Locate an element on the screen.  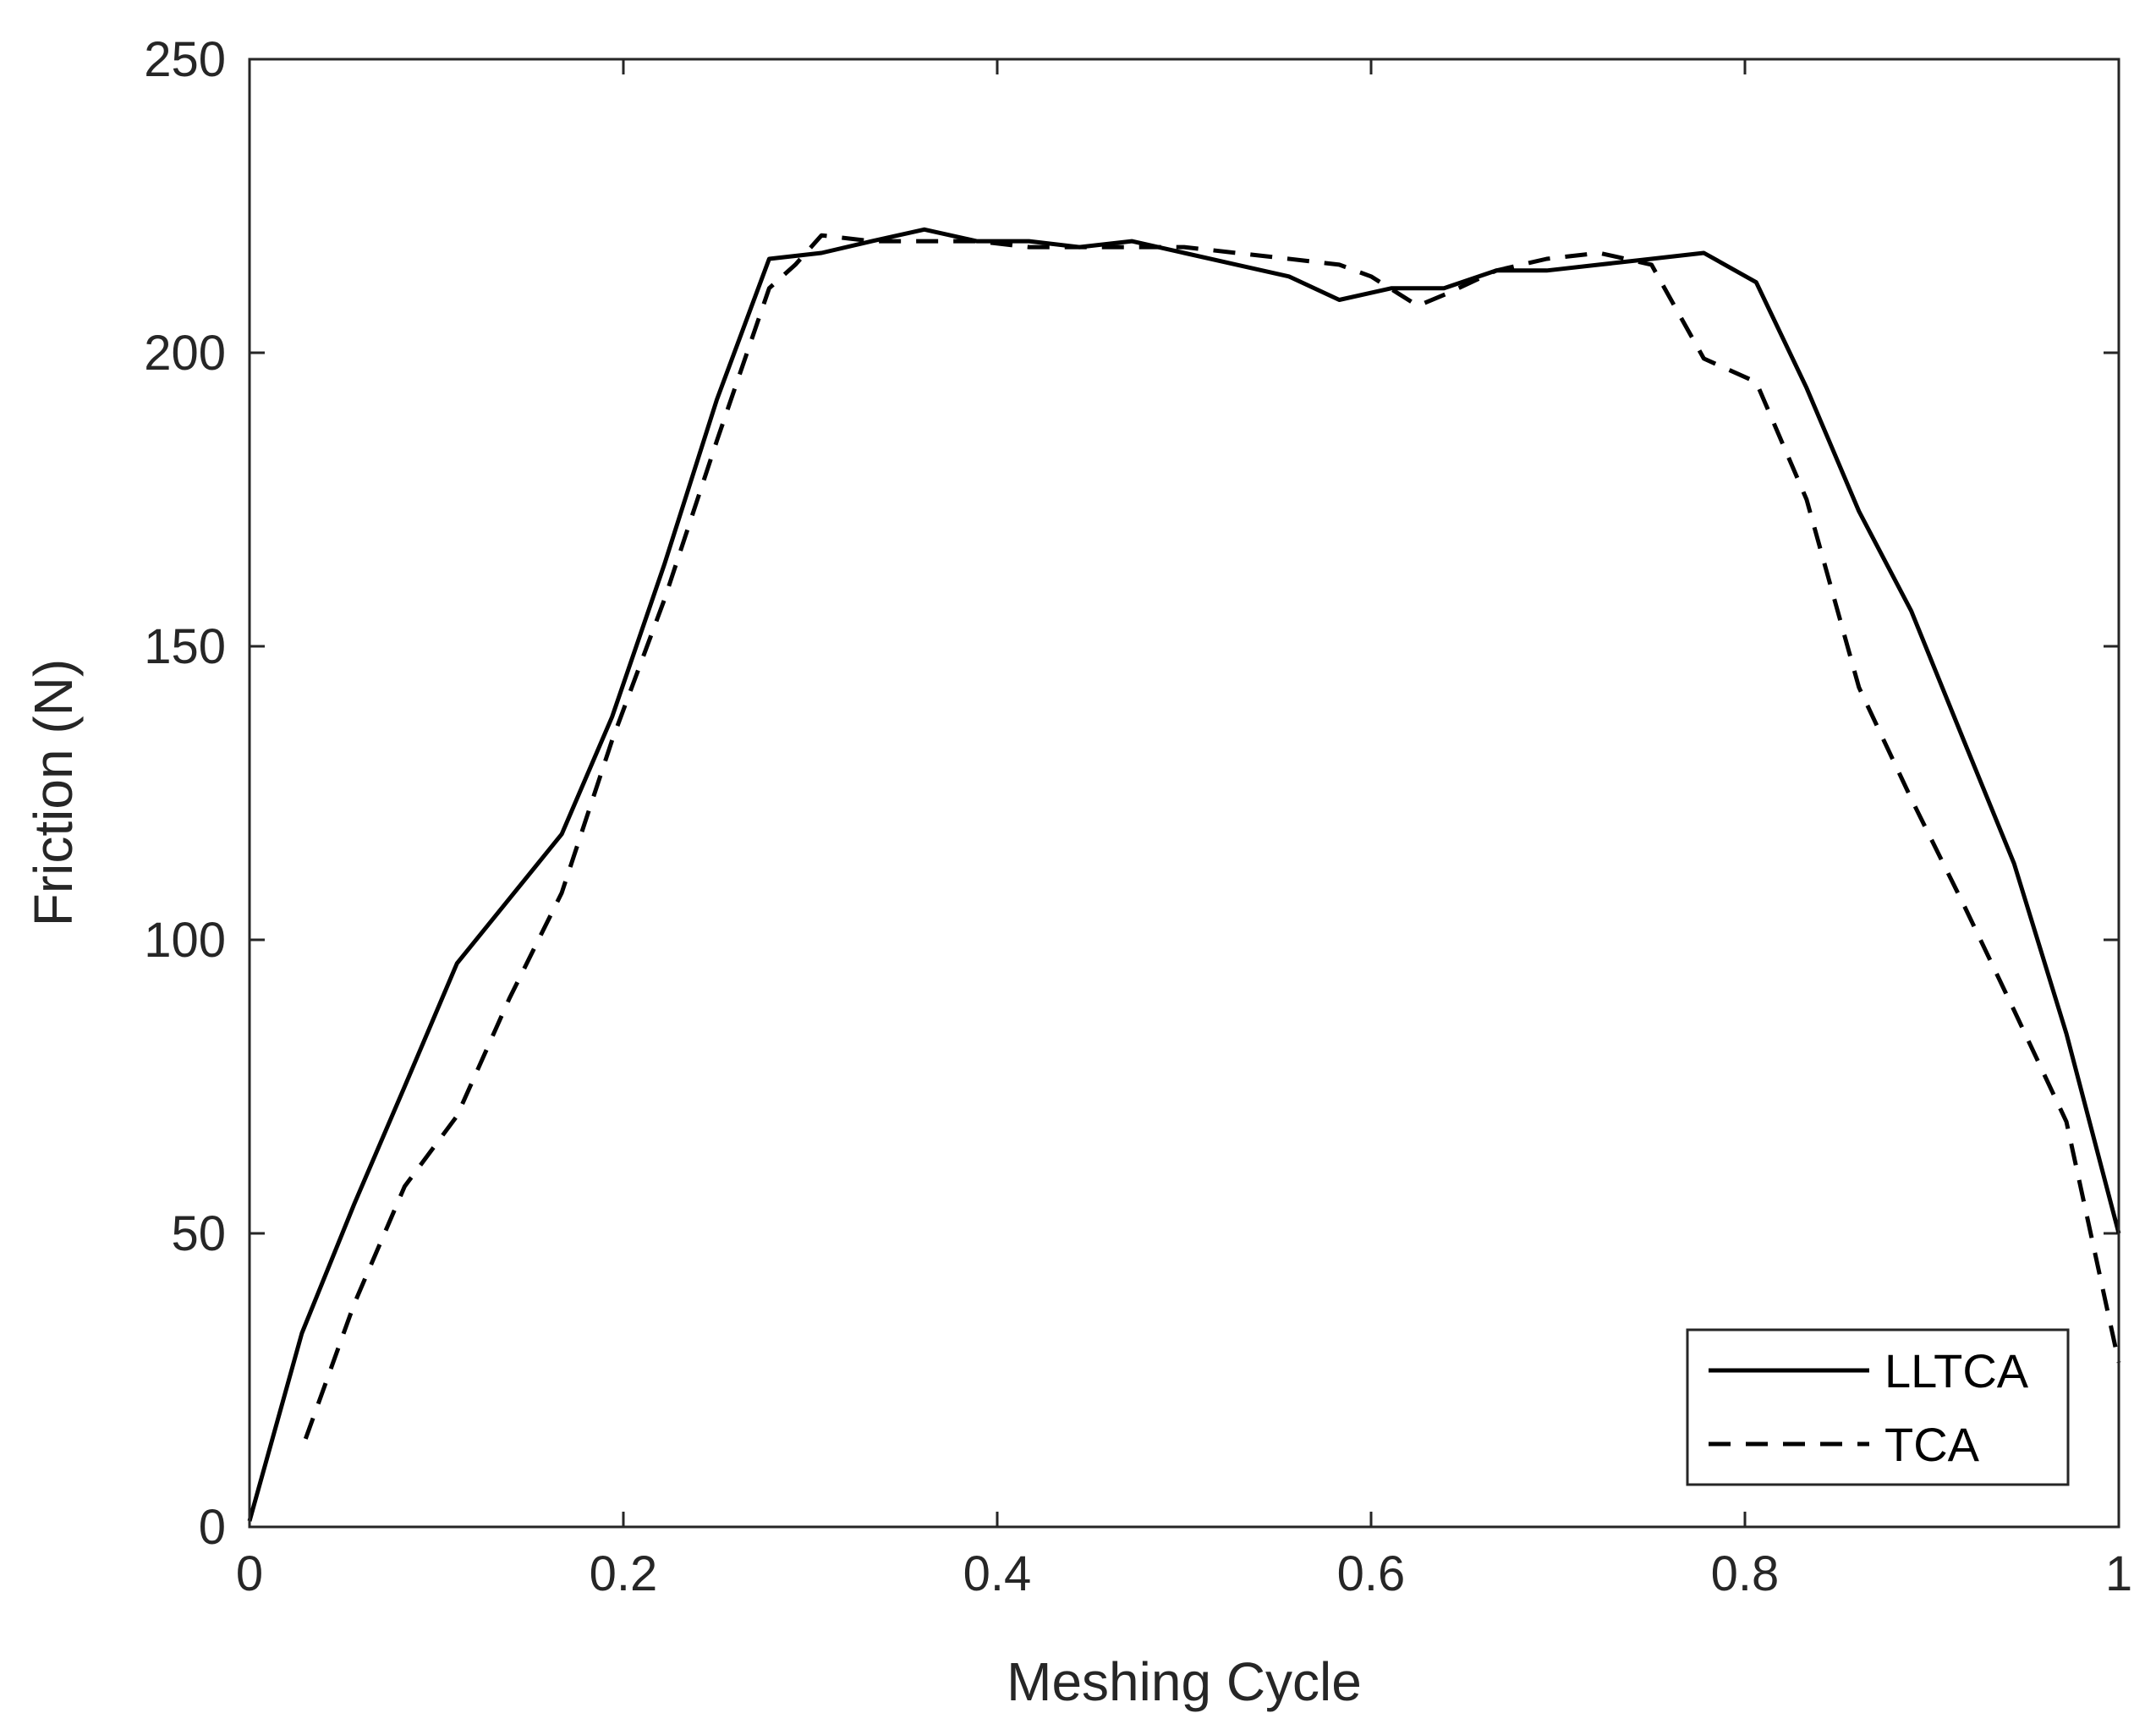
y-tick-label: 0 is located at coordinates (213, 1528).